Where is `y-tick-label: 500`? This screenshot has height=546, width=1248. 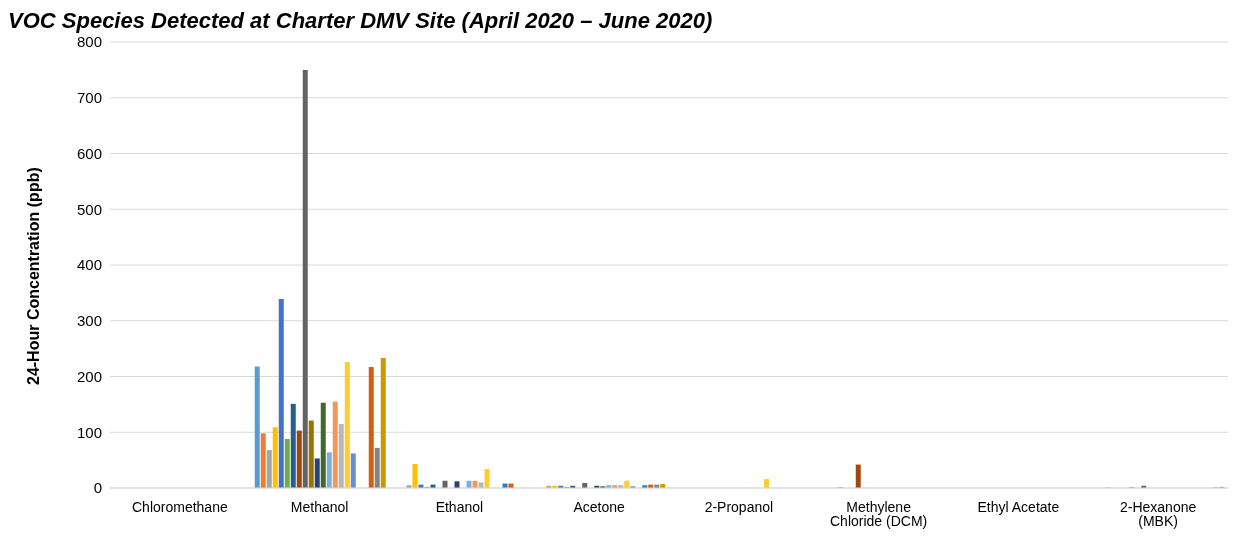 y-tick-label: 500 is located at coordinates (89, 209).